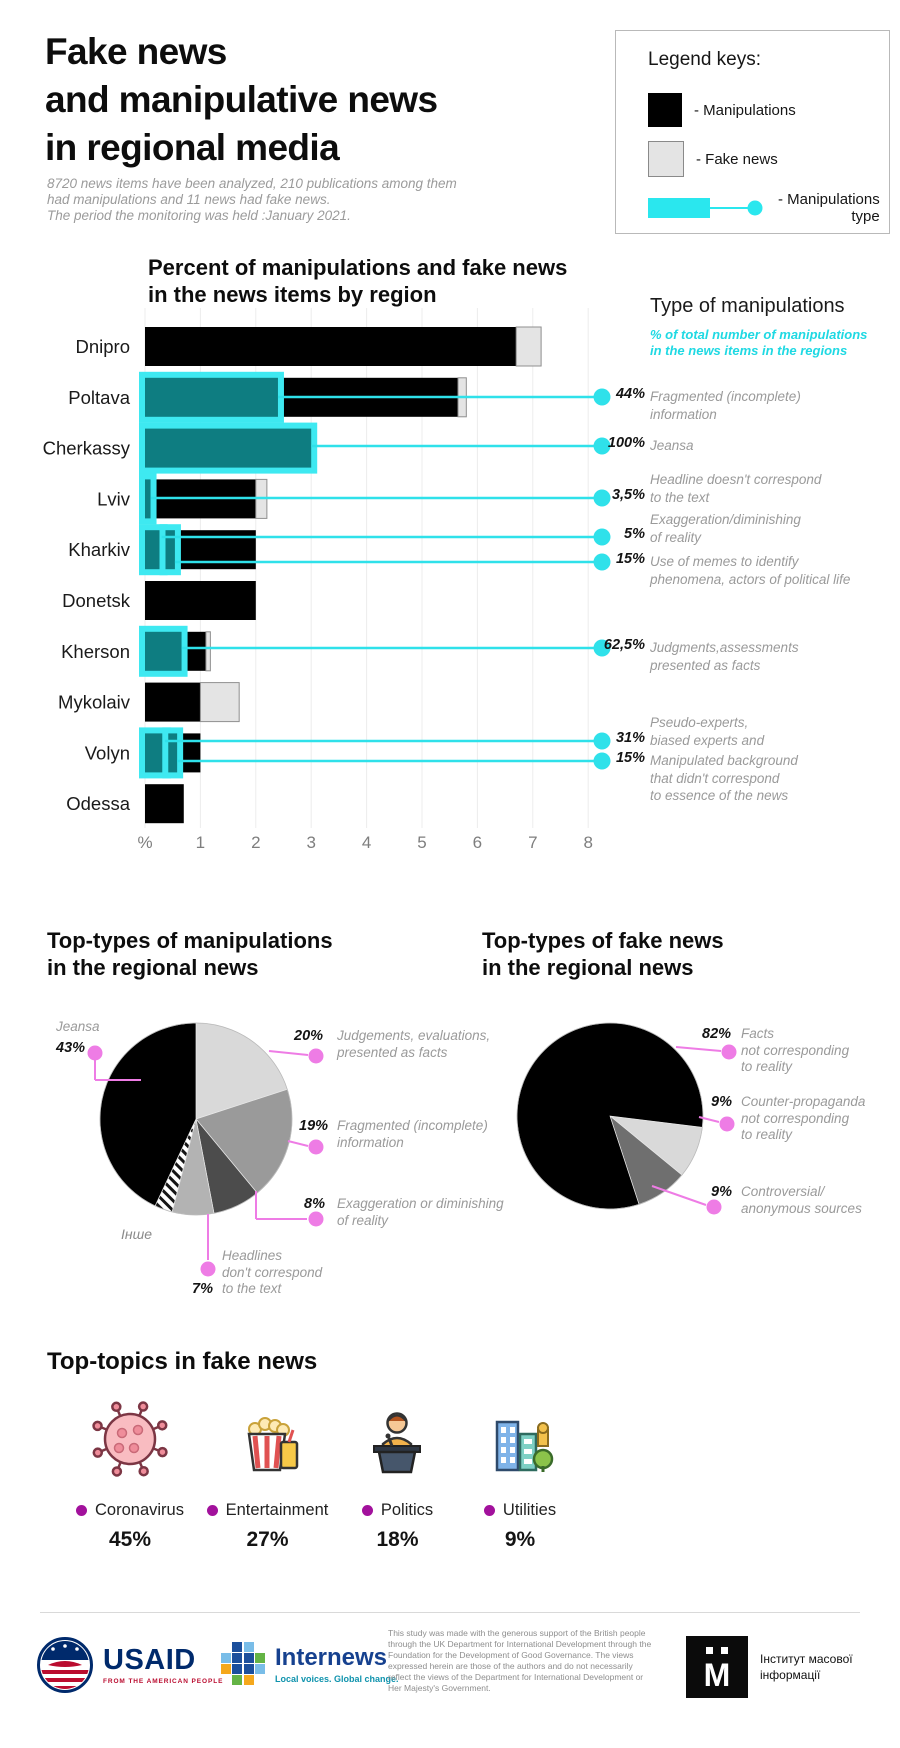  I want to click on region-label: Poltava, so click(99, 397).